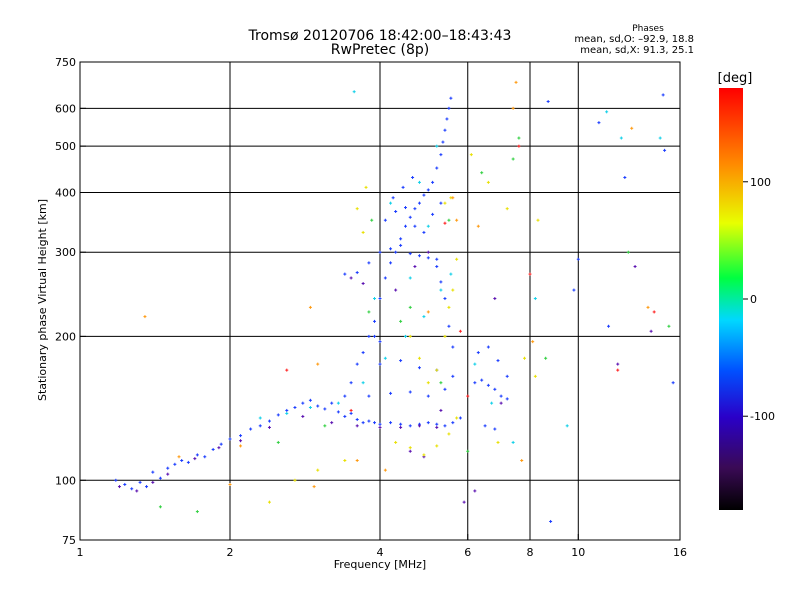  I want to click on y-tick-label: 750, so click(65, 62).